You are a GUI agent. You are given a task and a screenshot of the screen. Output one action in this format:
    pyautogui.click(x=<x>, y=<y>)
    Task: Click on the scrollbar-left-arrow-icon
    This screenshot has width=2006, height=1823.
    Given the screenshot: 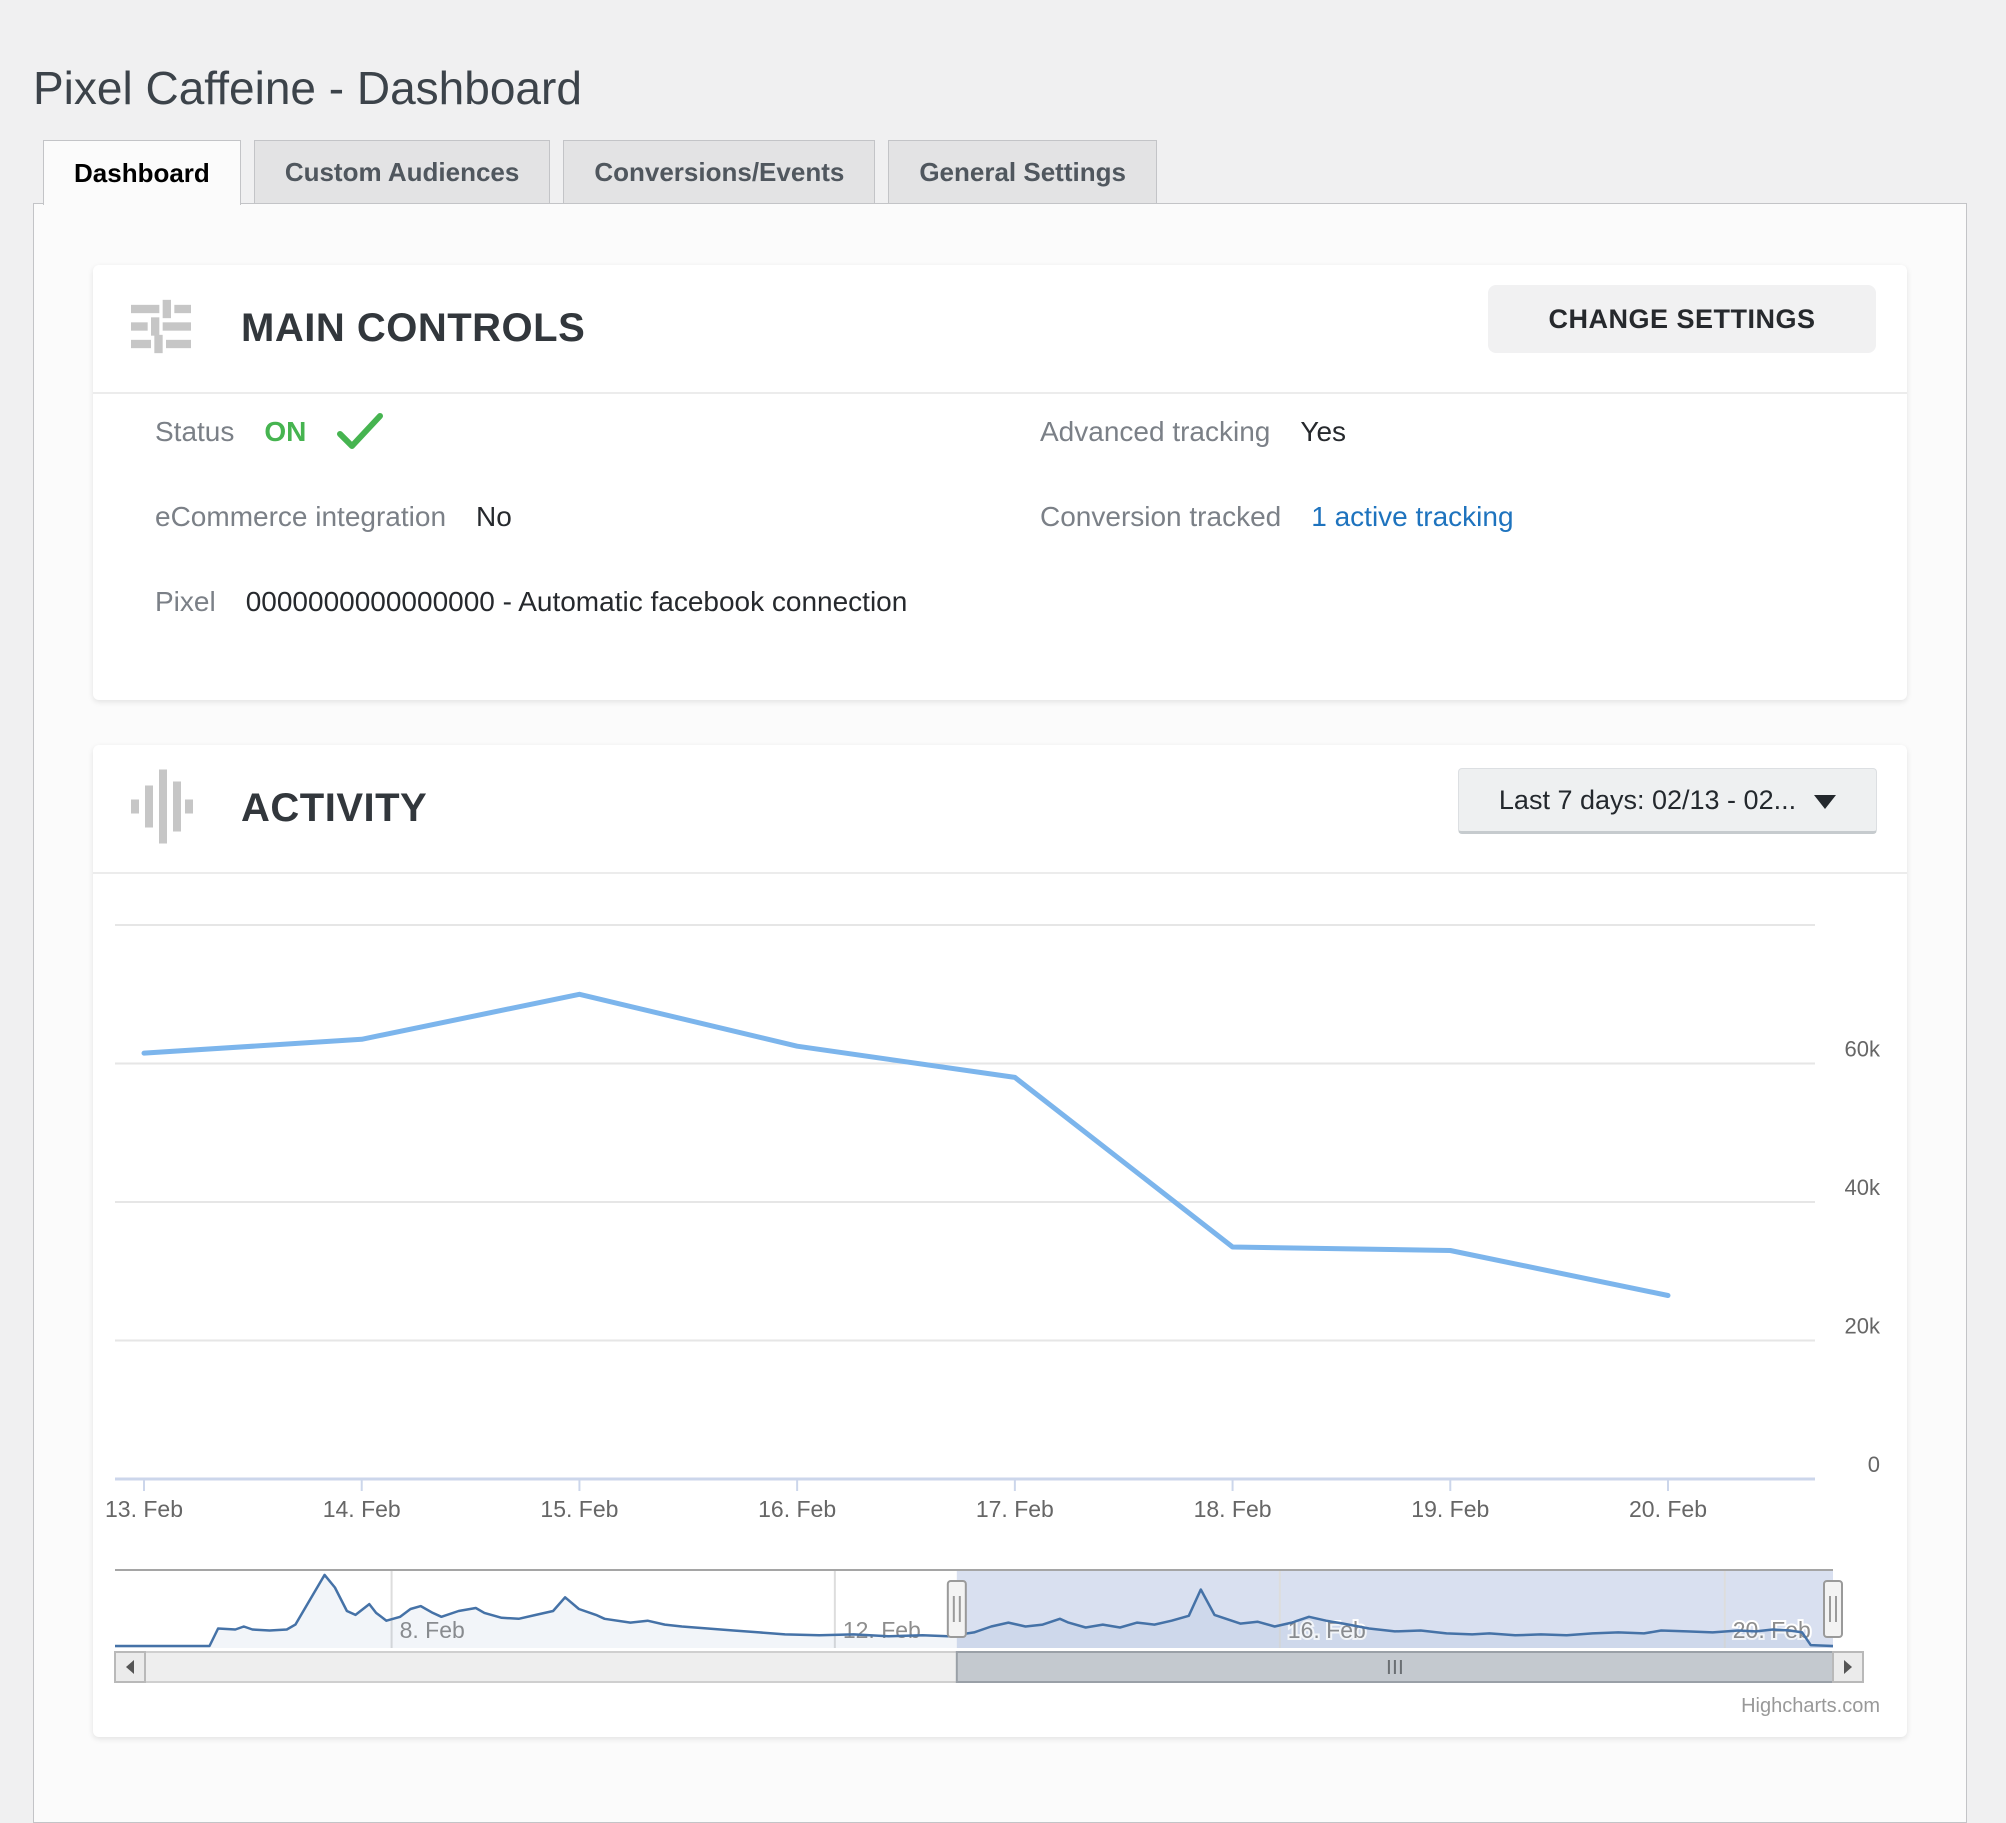 What is the action you would take?
    pyautogui.click(x=130, y=1667)
    